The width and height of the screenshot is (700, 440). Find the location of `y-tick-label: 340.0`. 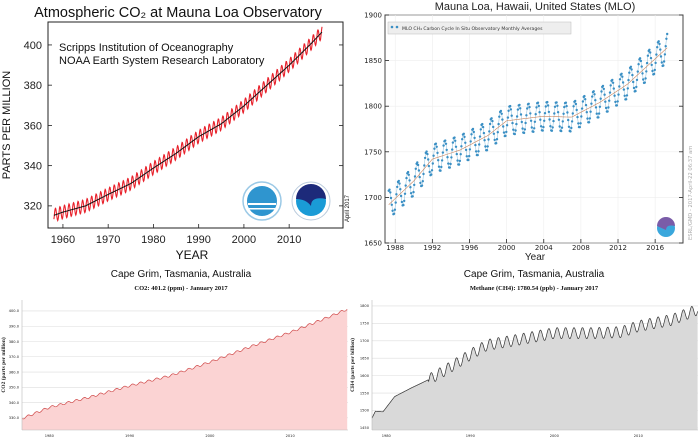

y-tick-label: 340.0 is located at coordinates (14, 403).